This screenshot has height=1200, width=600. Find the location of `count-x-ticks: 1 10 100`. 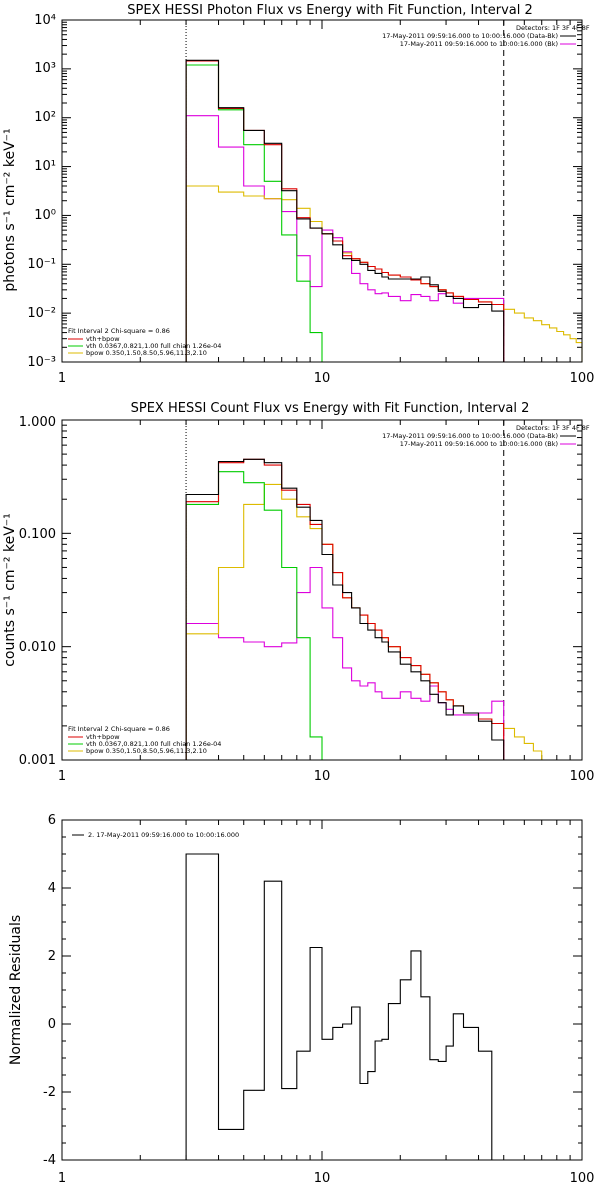

count-x-ticks: 1 10 100 is located at coordinates (326, 776).